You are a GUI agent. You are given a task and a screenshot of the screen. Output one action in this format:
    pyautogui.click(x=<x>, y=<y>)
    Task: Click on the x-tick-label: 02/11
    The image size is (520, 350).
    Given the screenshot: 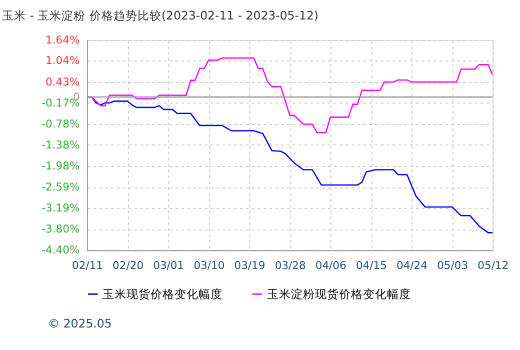 What is the action you would take?
    pyautogui.click(x=87, y=265)
    